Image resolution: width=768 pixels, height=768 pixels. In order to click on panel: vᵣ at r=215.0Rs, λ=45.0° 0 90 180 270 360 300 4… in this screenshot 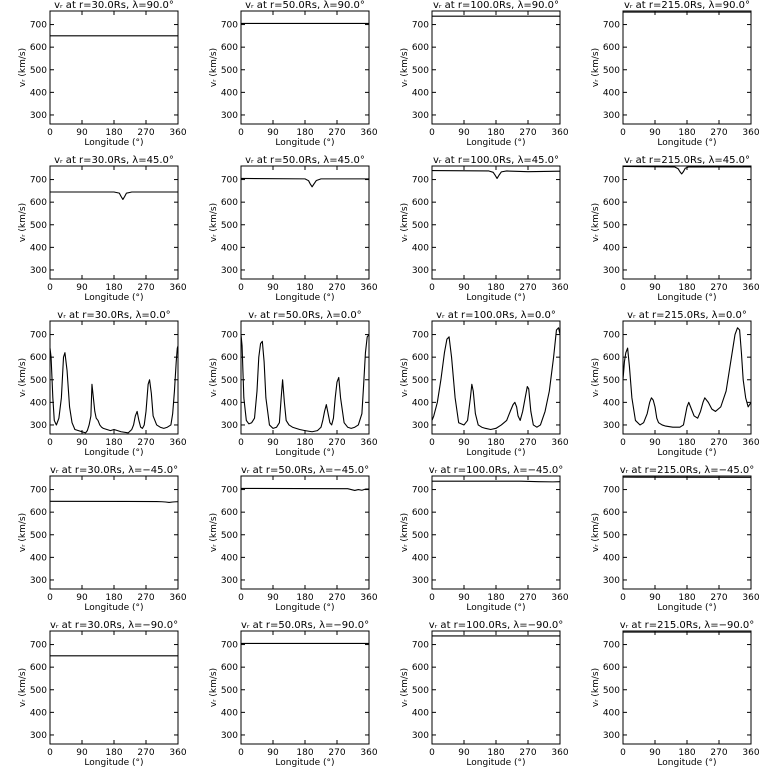, I will do `click(675, 229)`.